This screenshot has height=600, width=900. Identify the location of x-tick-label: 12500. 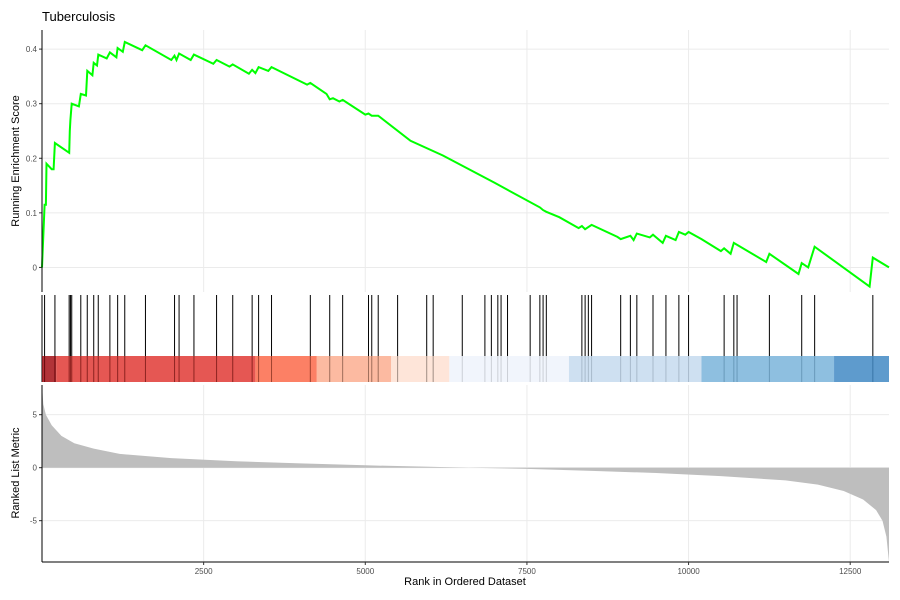
(850, 571).